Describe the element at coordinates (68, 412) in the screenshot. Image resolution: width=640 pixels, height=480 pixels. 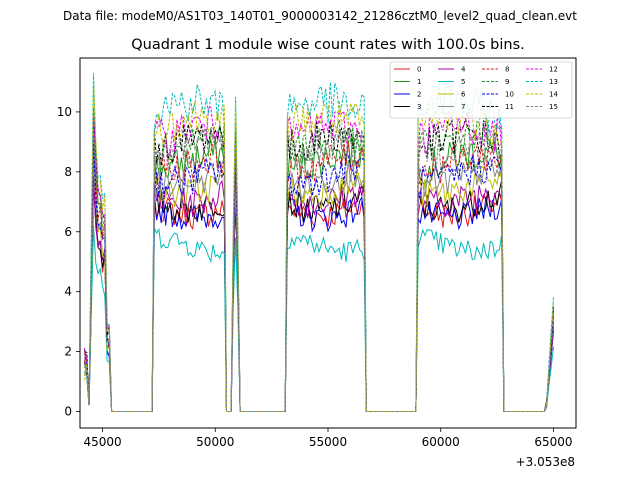
I see `y-tick-label: 0` at that location.